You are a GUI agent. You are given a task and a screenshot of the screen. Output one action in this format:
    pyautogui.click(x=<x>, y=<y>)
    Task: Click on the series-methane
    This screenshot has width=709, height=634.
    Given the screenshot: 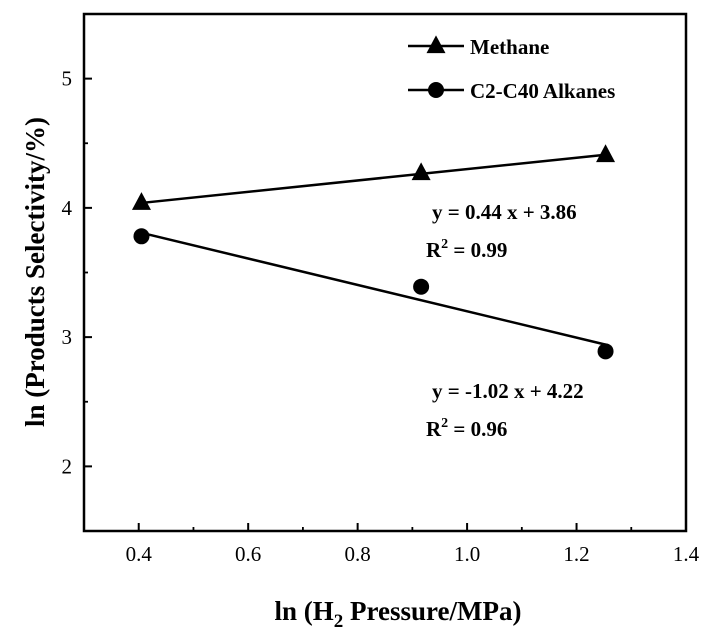 What is the action you would take?
    pyautogui.click(x=373, y=177)
    